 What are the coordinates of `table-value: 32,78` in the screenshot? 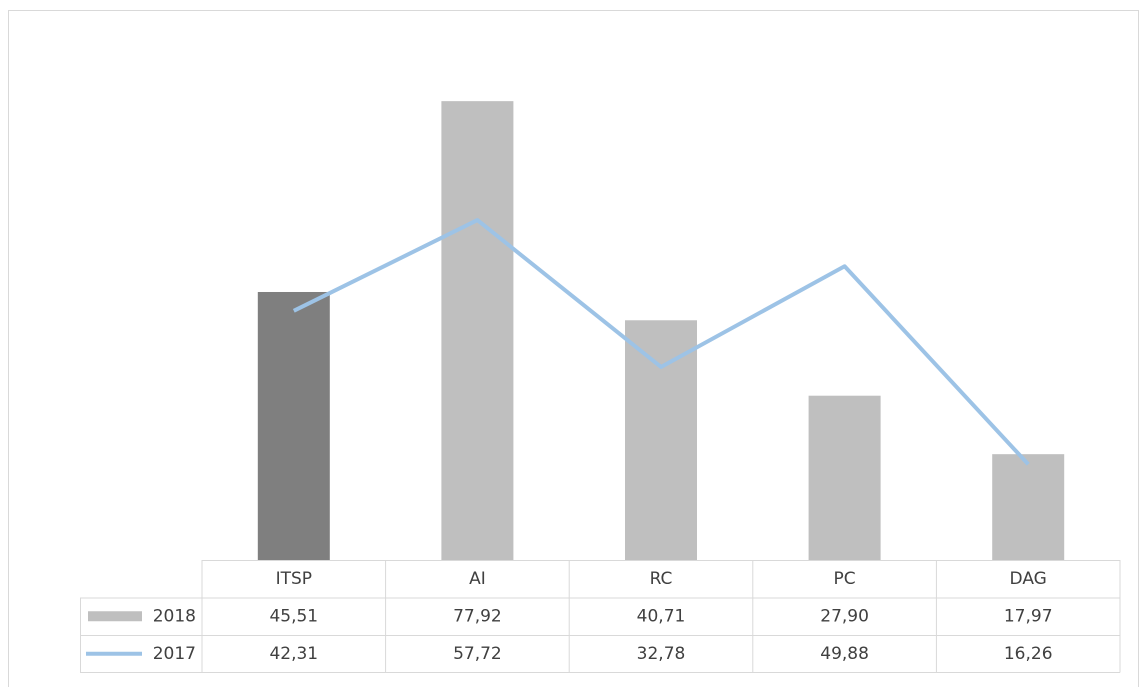 It's located at (661, 654).